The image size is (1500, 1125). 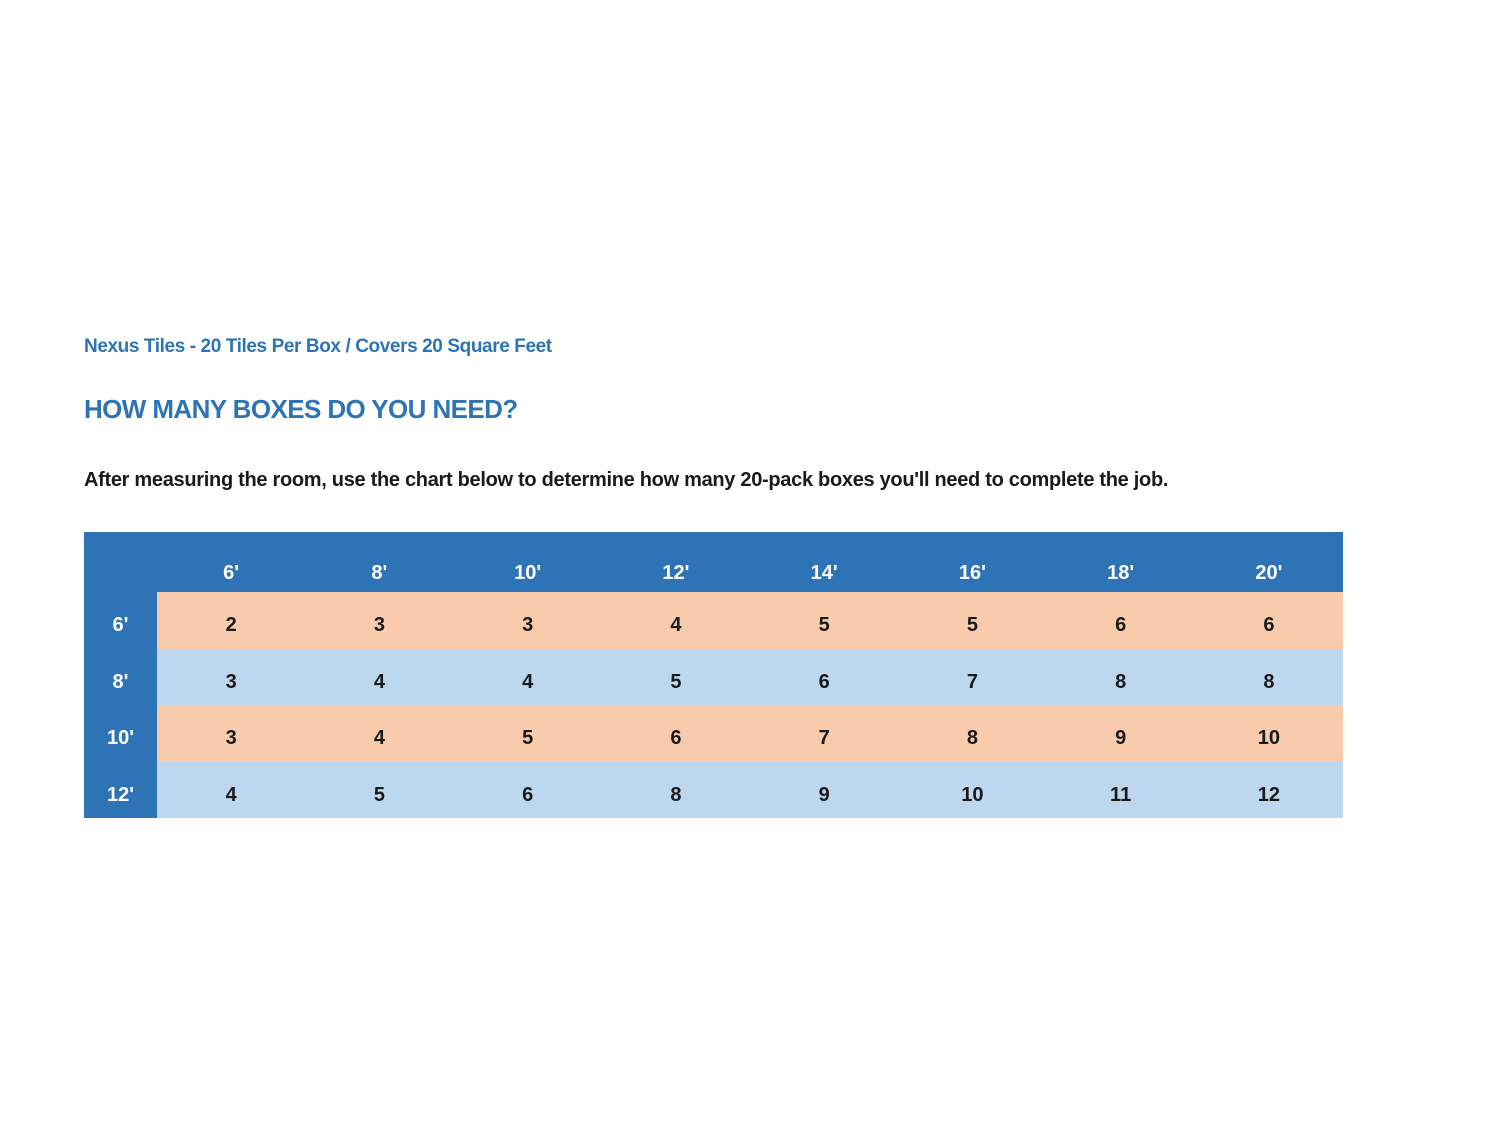 What do you see at coordinates (972, 562) in the screenshot?
I see `column-header: 16'` at bounding box center [972, 562].